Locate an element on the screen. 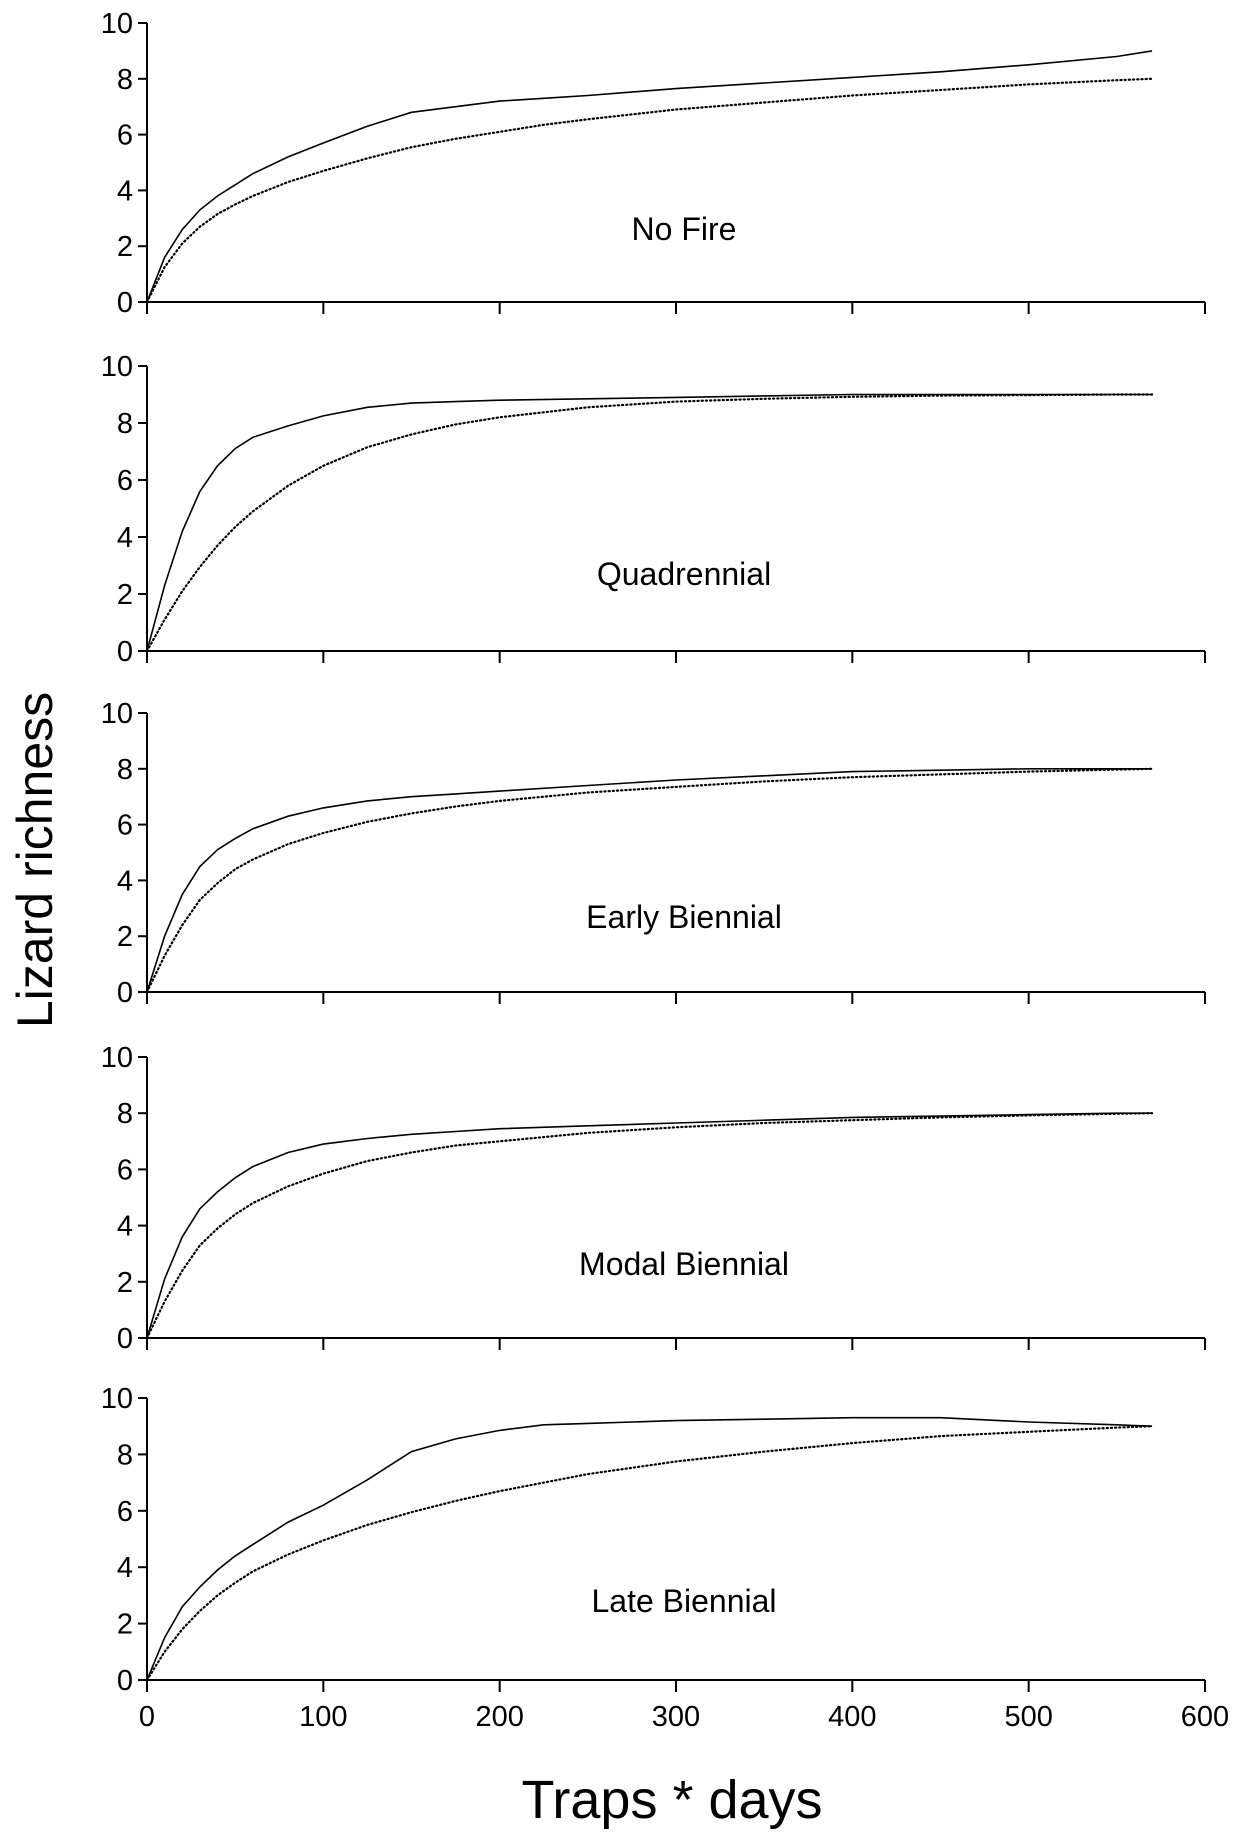 The image size is (1249, 1838). x-axis-title: Traps * days is located at coordinates (671, 1800).